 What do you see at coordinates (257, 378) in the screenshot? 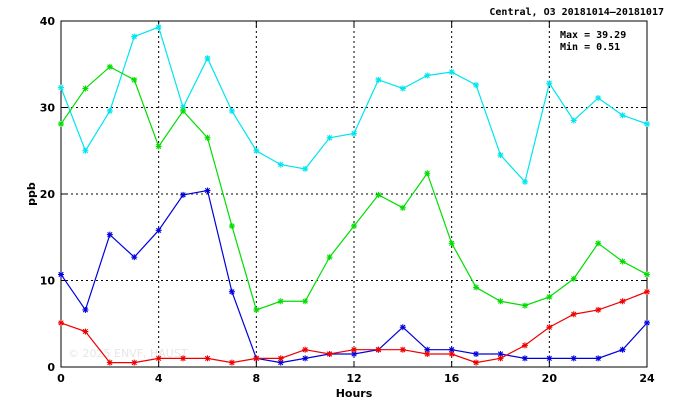
I see `x-tick-label: 8` at bounding box center [257, 378].